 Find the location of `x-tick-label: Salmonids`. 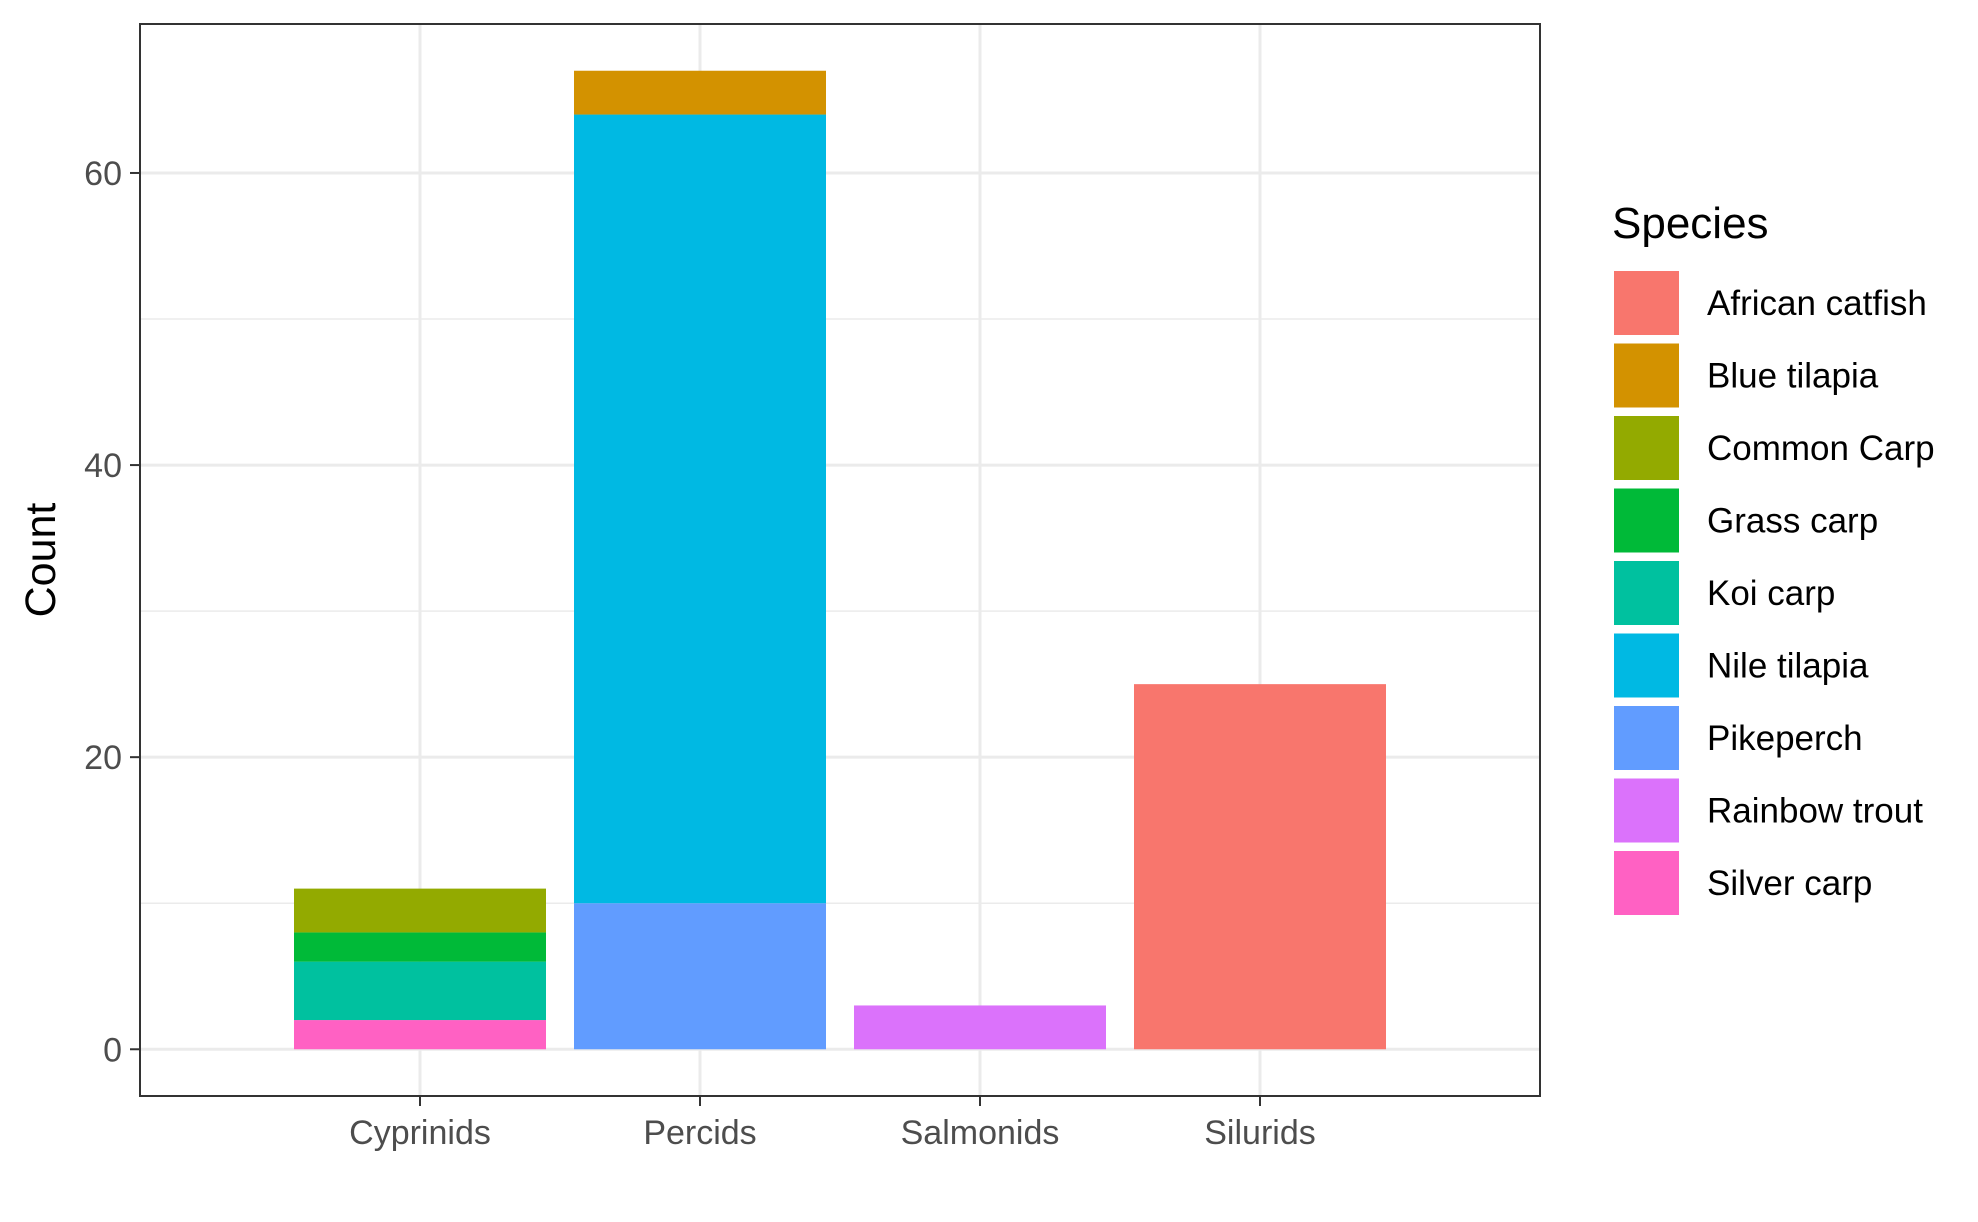

x-tick-label: Salmonids is located at coordinates (980, 1133).